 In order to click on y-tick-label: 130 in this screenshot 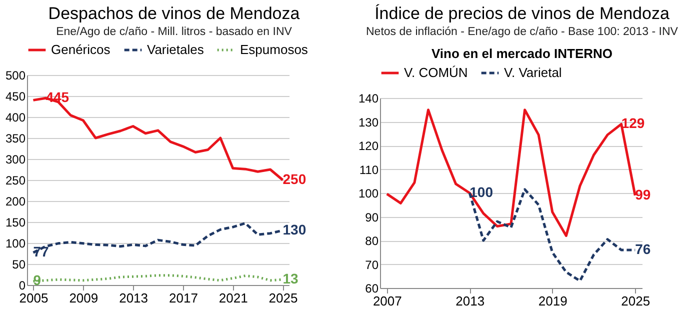, I will do `click(368, 122)`.